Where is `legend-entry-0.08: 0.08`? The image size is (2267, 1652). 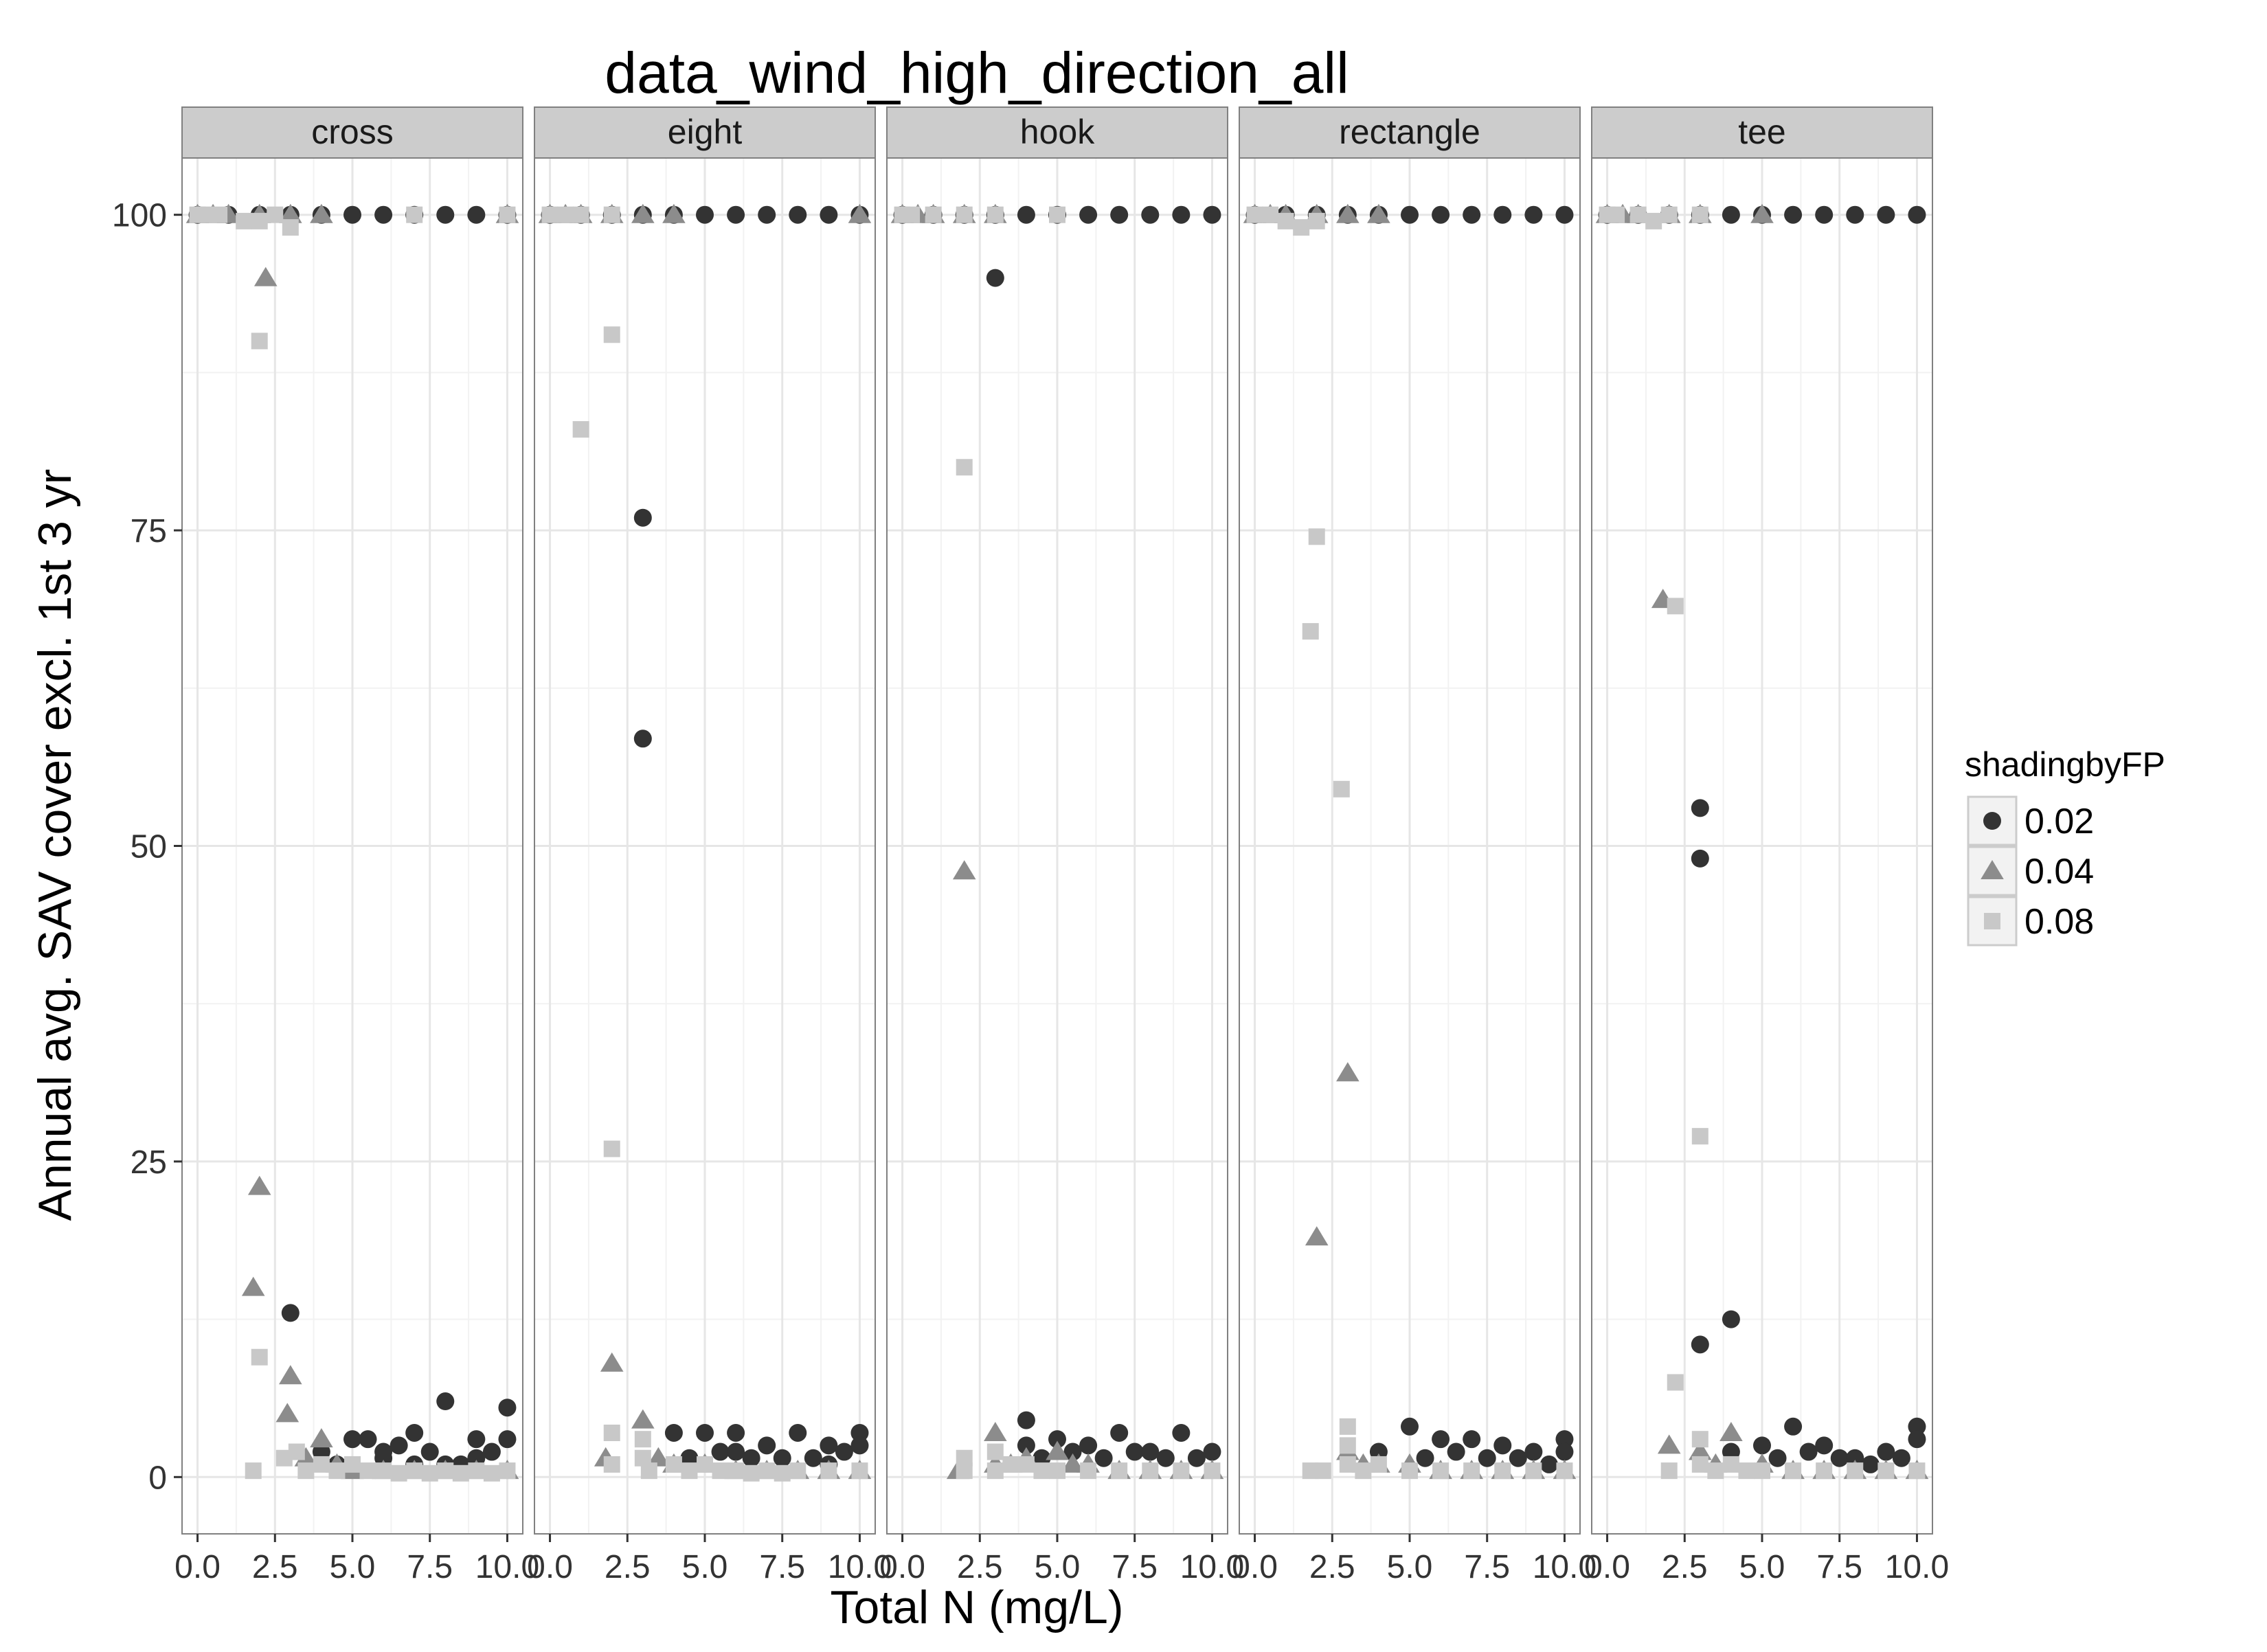 legend-entry-0.08: 0.08 is located at coordinates (2030, 921).